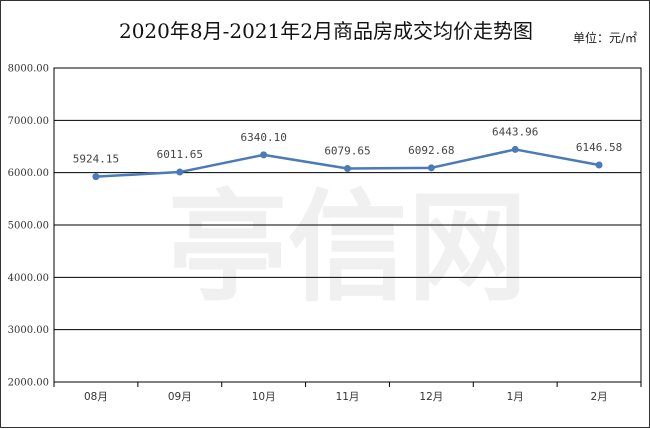  What do you see at coordinates (599, 147) in the screenshot?
I see `data-label: 6146.58` at bounding box center [599, 147].